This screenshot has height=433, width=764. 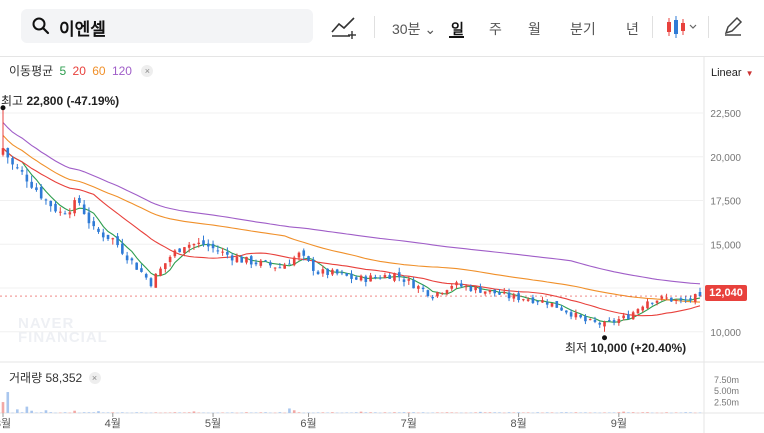 I want to click on ma-60-label: 60, so click(x=99, y=71).